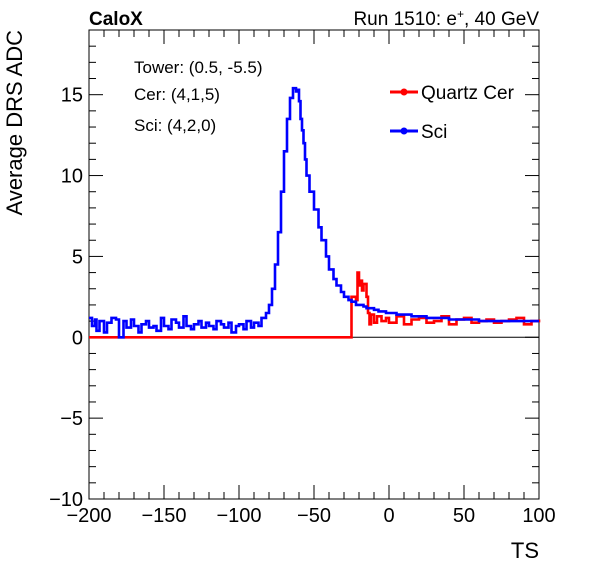  I want to click on legend: Quartz Cer Sci, so click(452, 113).